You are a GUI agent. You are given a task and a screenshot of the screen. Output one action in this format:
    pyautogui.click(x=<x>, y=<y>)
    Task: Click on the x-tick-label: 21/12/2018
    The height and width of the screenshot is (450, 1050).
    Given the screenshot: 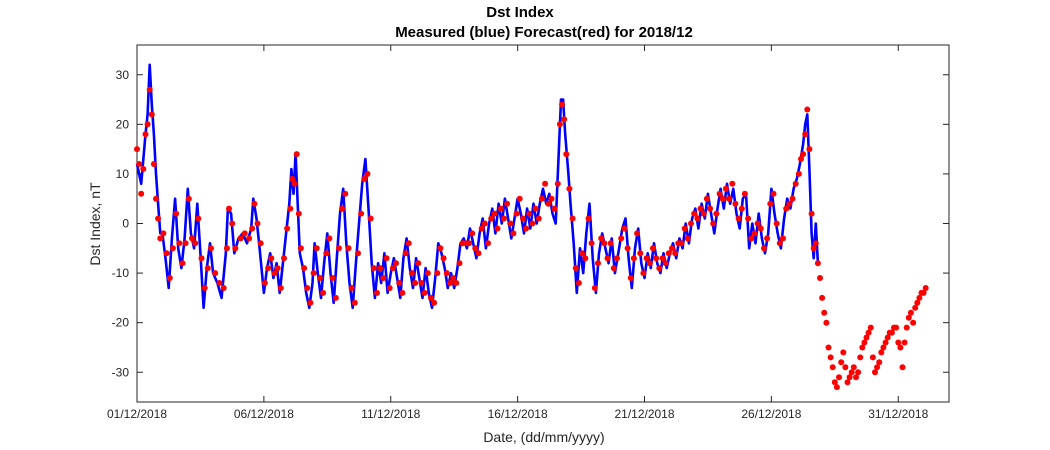 What is the action you would take?
    pyautogui.click(x=644, y=414)
    